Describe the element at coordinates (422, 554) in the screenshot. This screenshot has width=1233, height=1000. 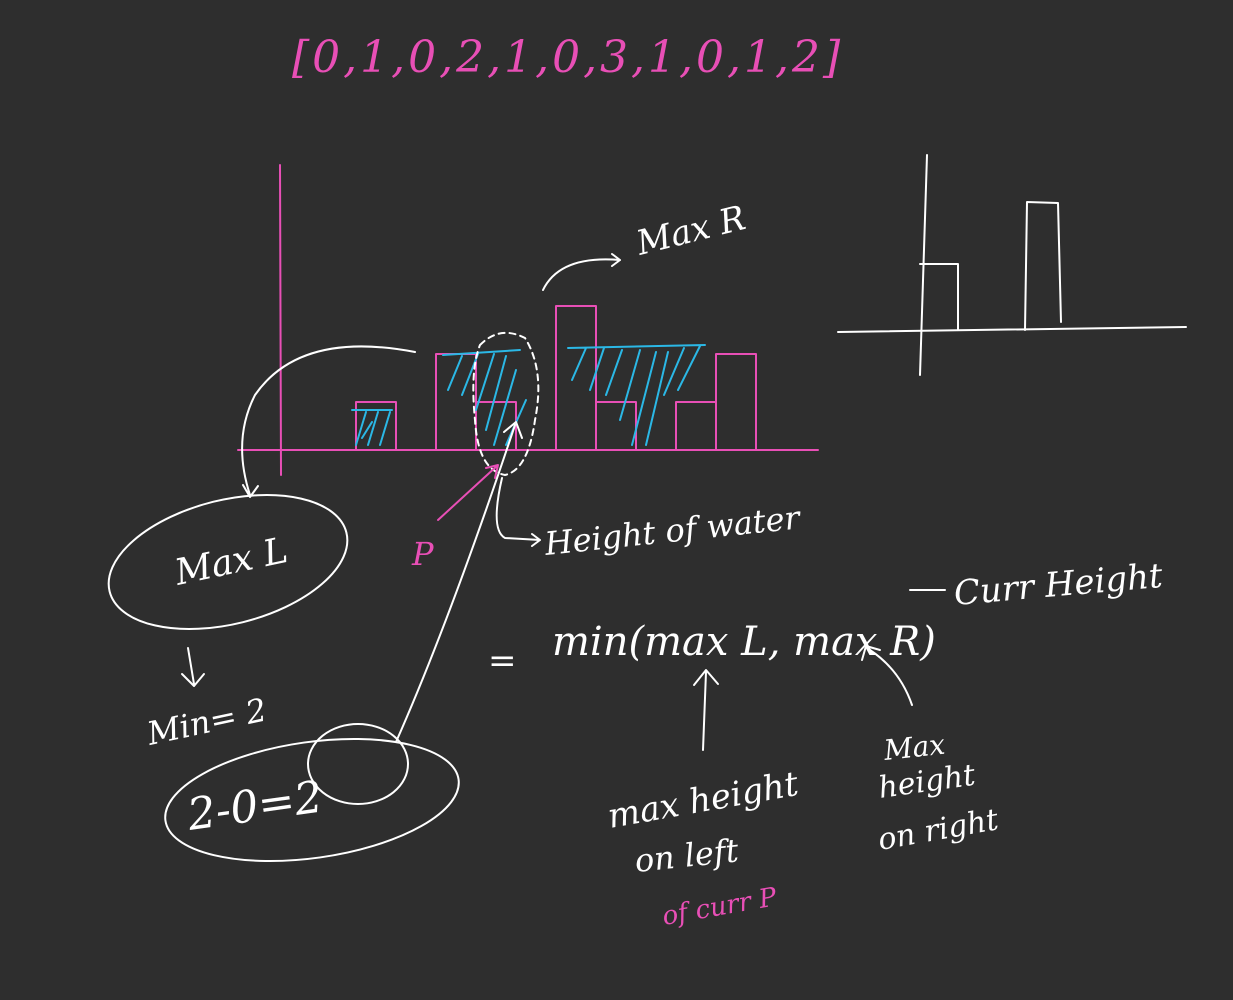
I see `p-label: P` at that location.